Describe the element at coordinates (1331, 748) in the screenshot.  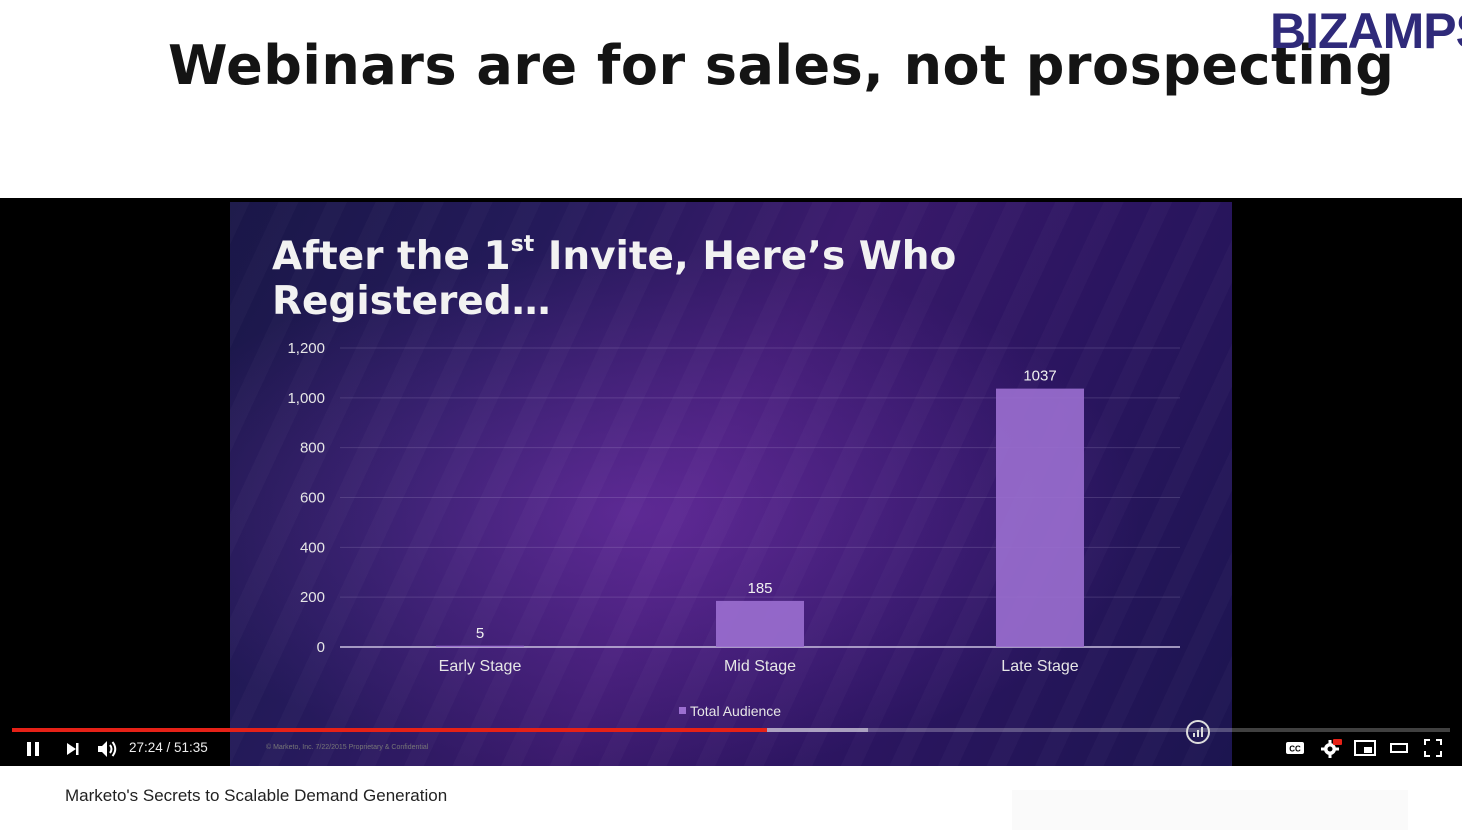
I see `settings-gear-icon` at that location.